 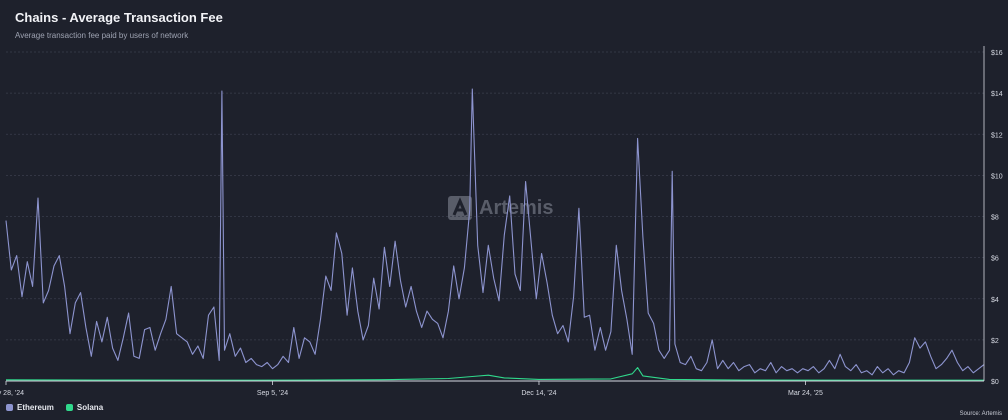 What do you see at coordinates (805, 393) in the screenshot?
I see `x-tick-label: Mar 24, '25` at bounding box center [805, 393].